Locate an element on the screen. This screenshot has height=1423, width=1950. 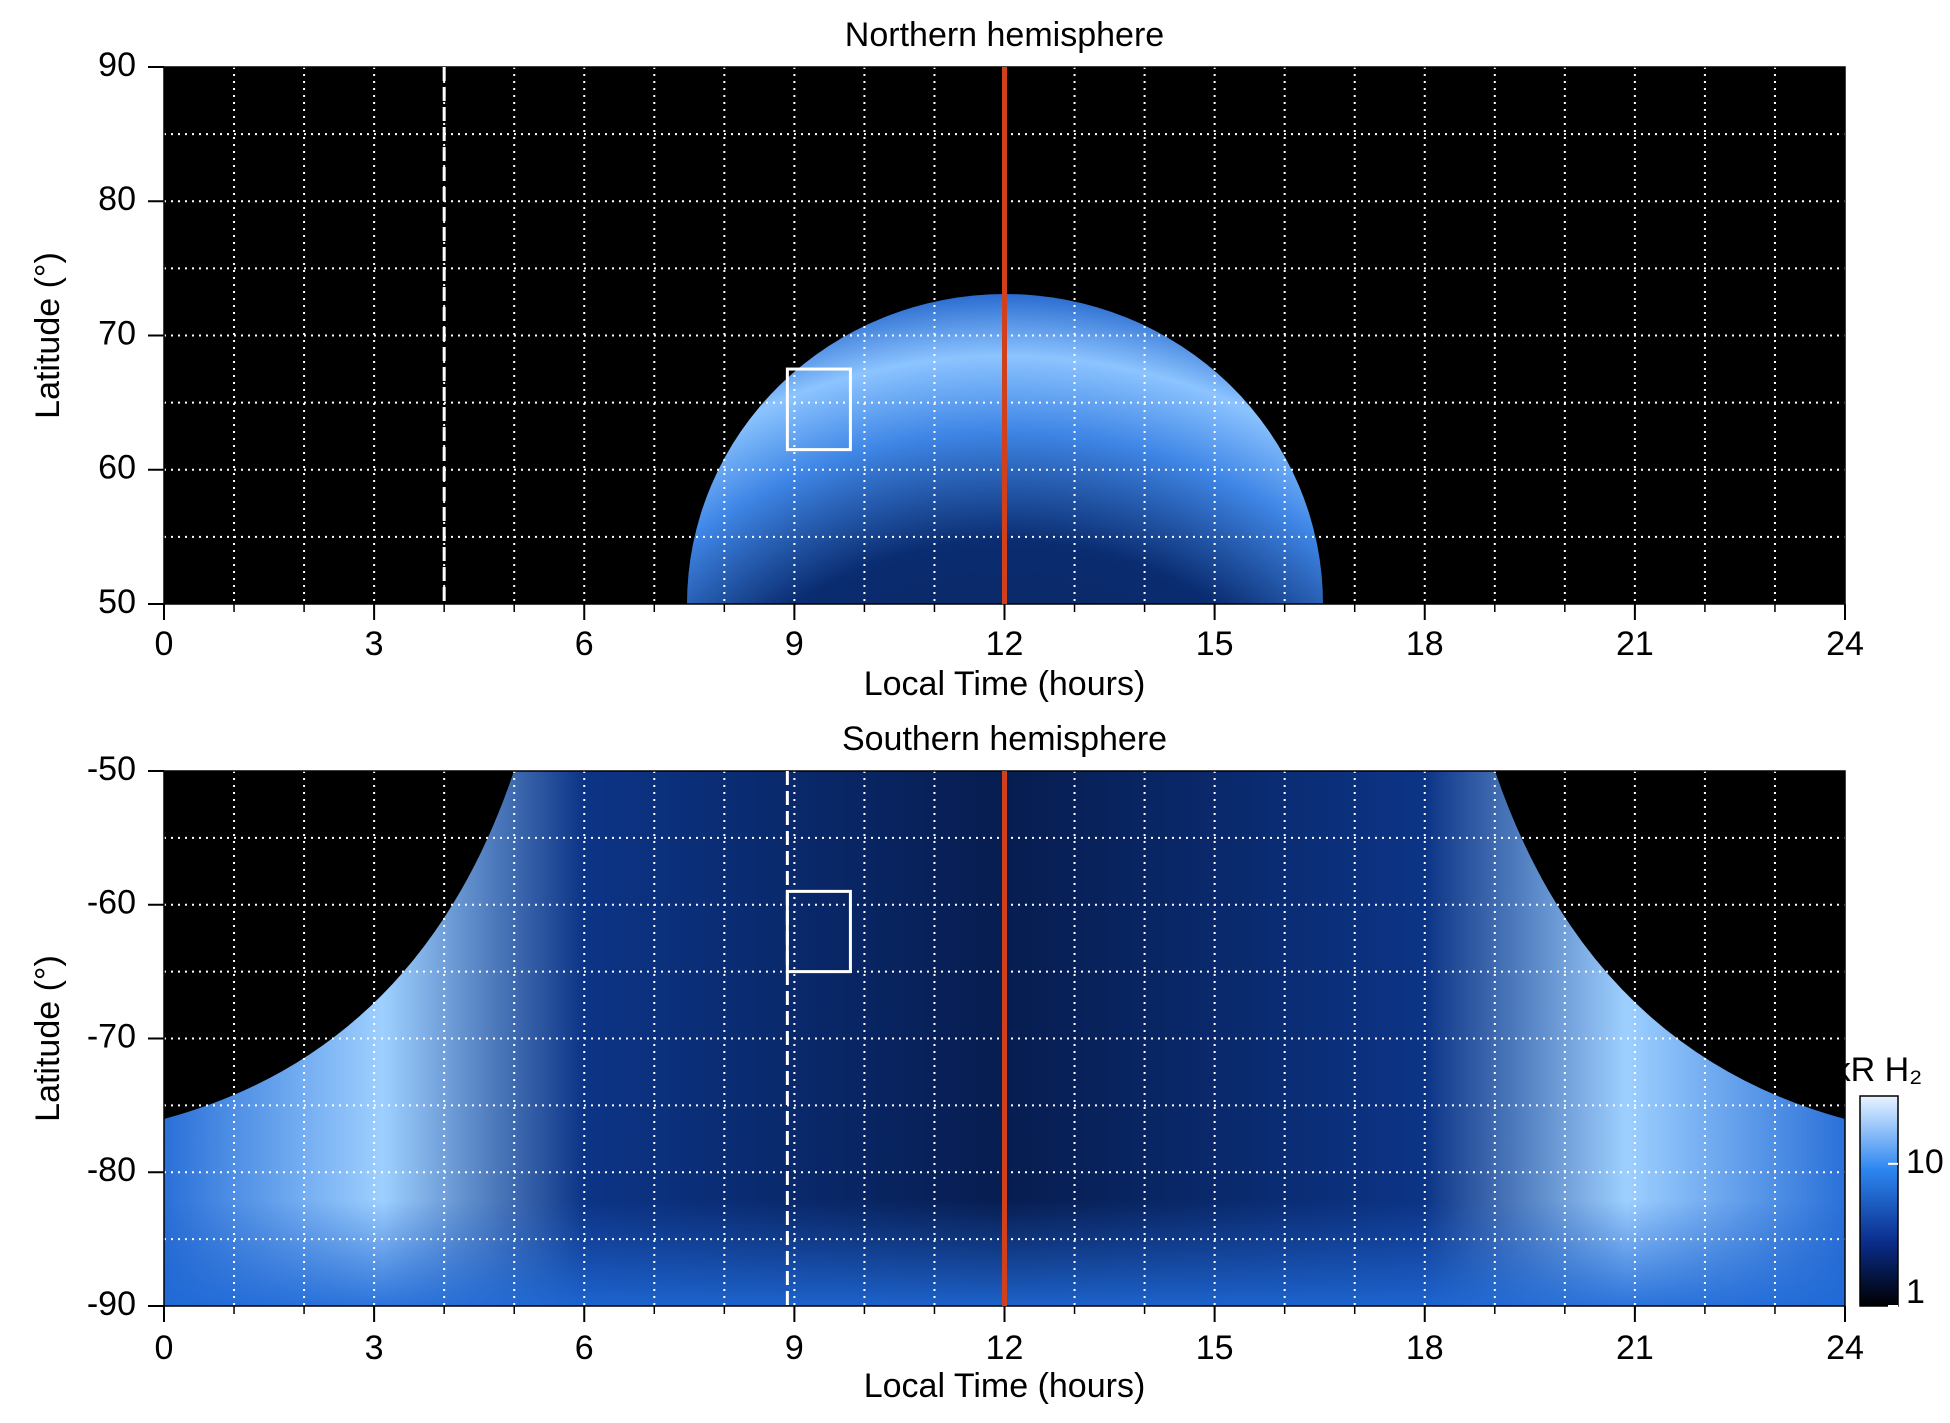
colorbar-tick-label: 10 is located at coordinates (1925, 1162).